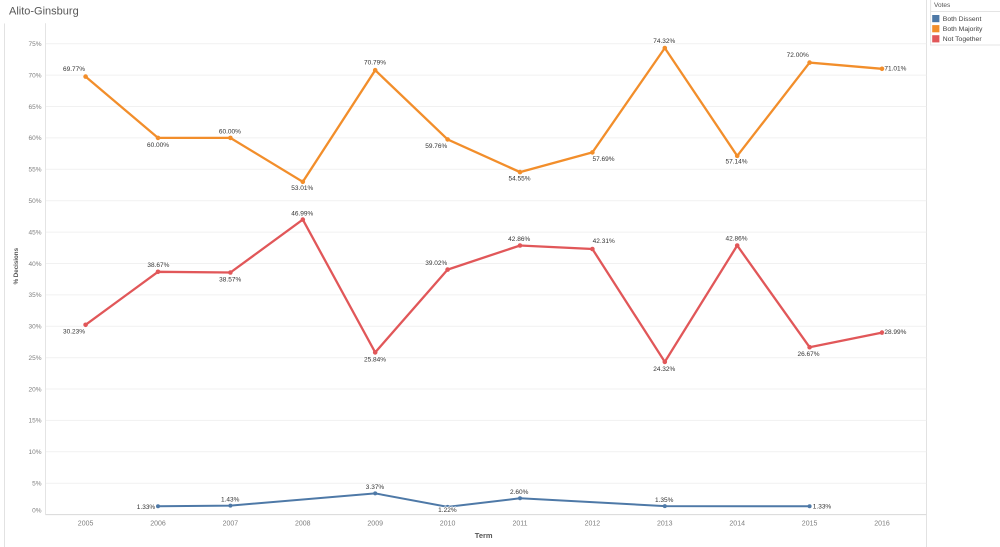 The height and width of the screenshot is (547, 1000). I want to click on svg-text: 71.01%, so click(895, 68).